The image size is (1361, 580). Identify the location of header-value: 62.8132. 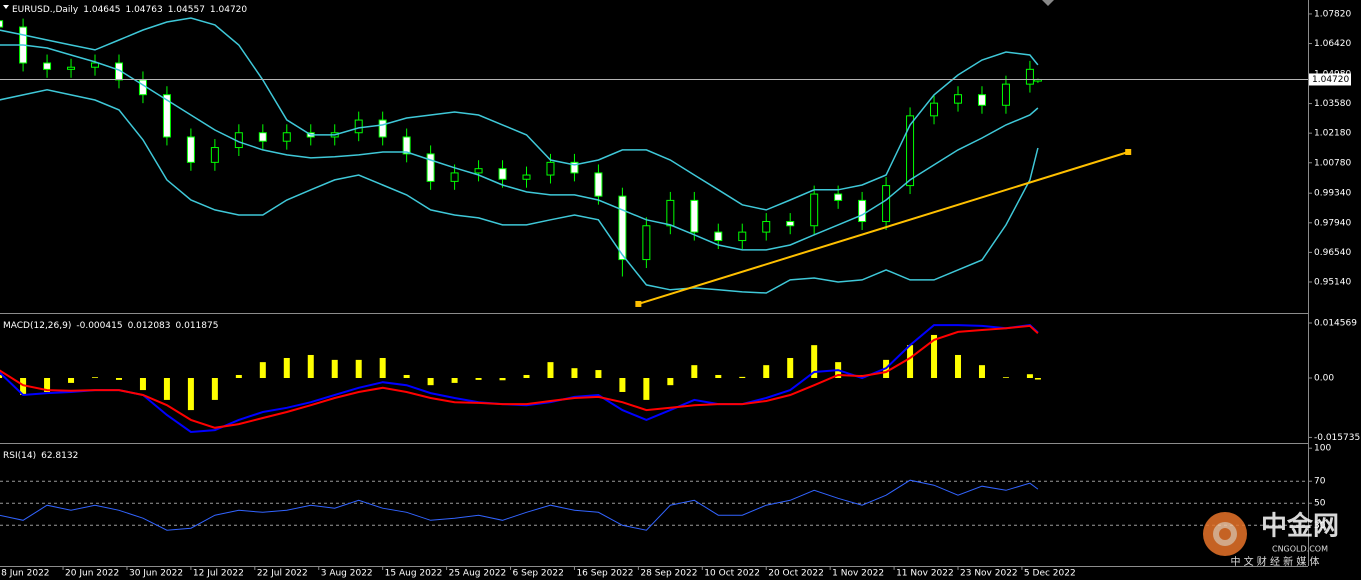
(59, 456).